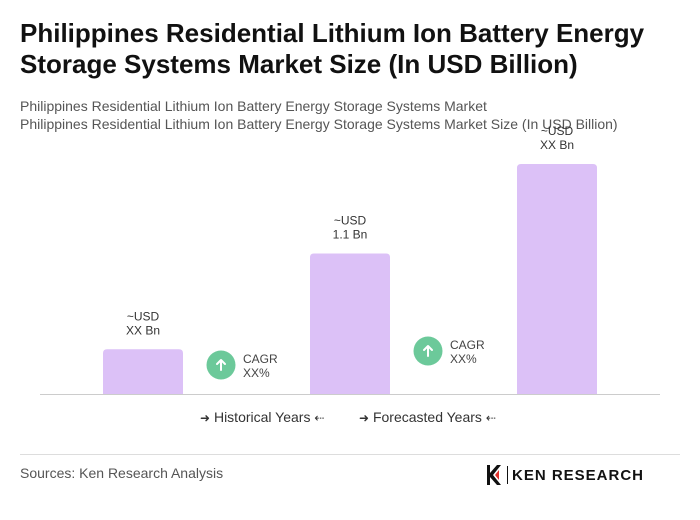  What do you see at coordinates (494, 475) in the screenshot?
I see `ken-research-logo-icon` at bounding box center [494, 475].